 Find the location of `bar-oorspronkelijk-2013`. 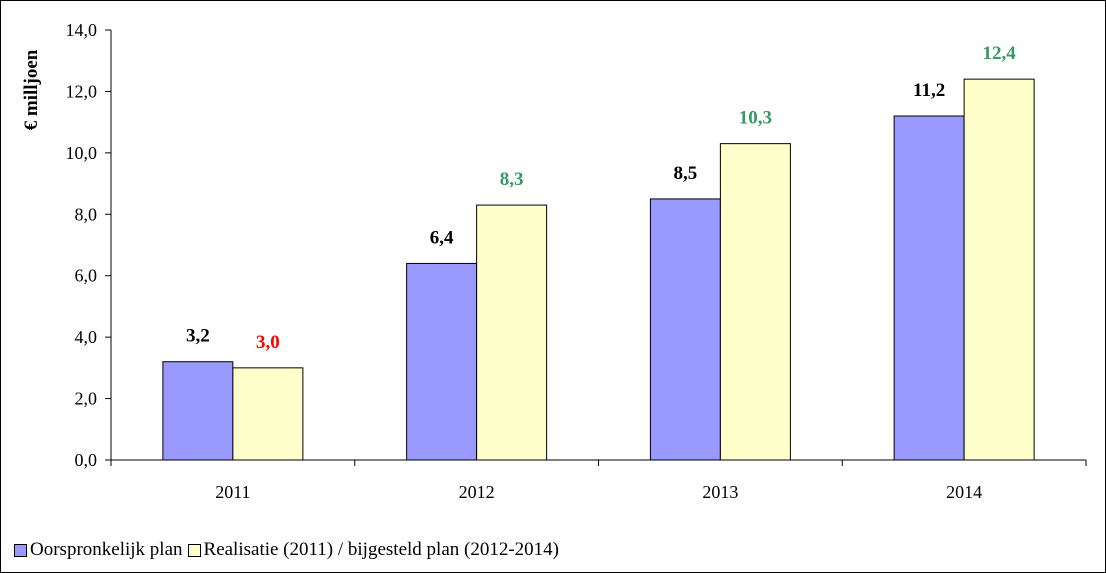

bar-oorspronkelijk-2013 is located at coordinates (685, 329).